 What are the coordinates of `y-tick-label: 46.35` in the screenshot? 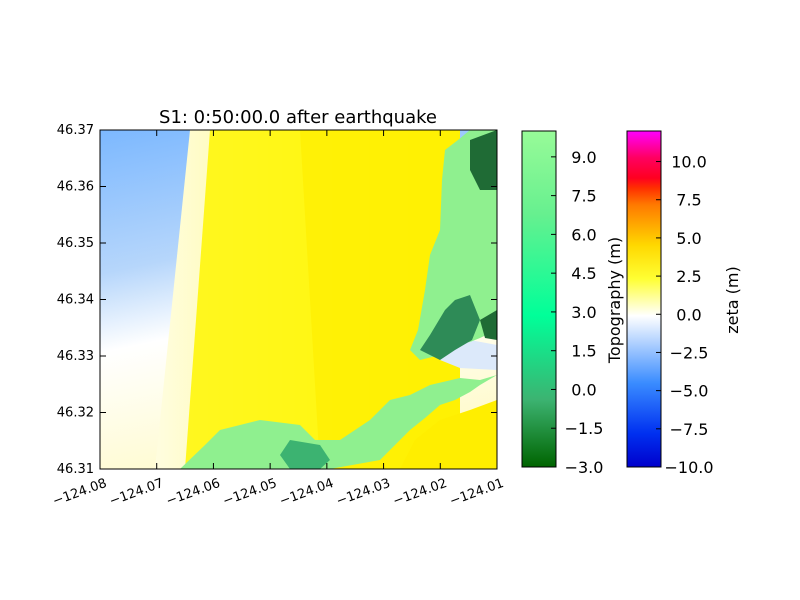 It's located at (75, 243).